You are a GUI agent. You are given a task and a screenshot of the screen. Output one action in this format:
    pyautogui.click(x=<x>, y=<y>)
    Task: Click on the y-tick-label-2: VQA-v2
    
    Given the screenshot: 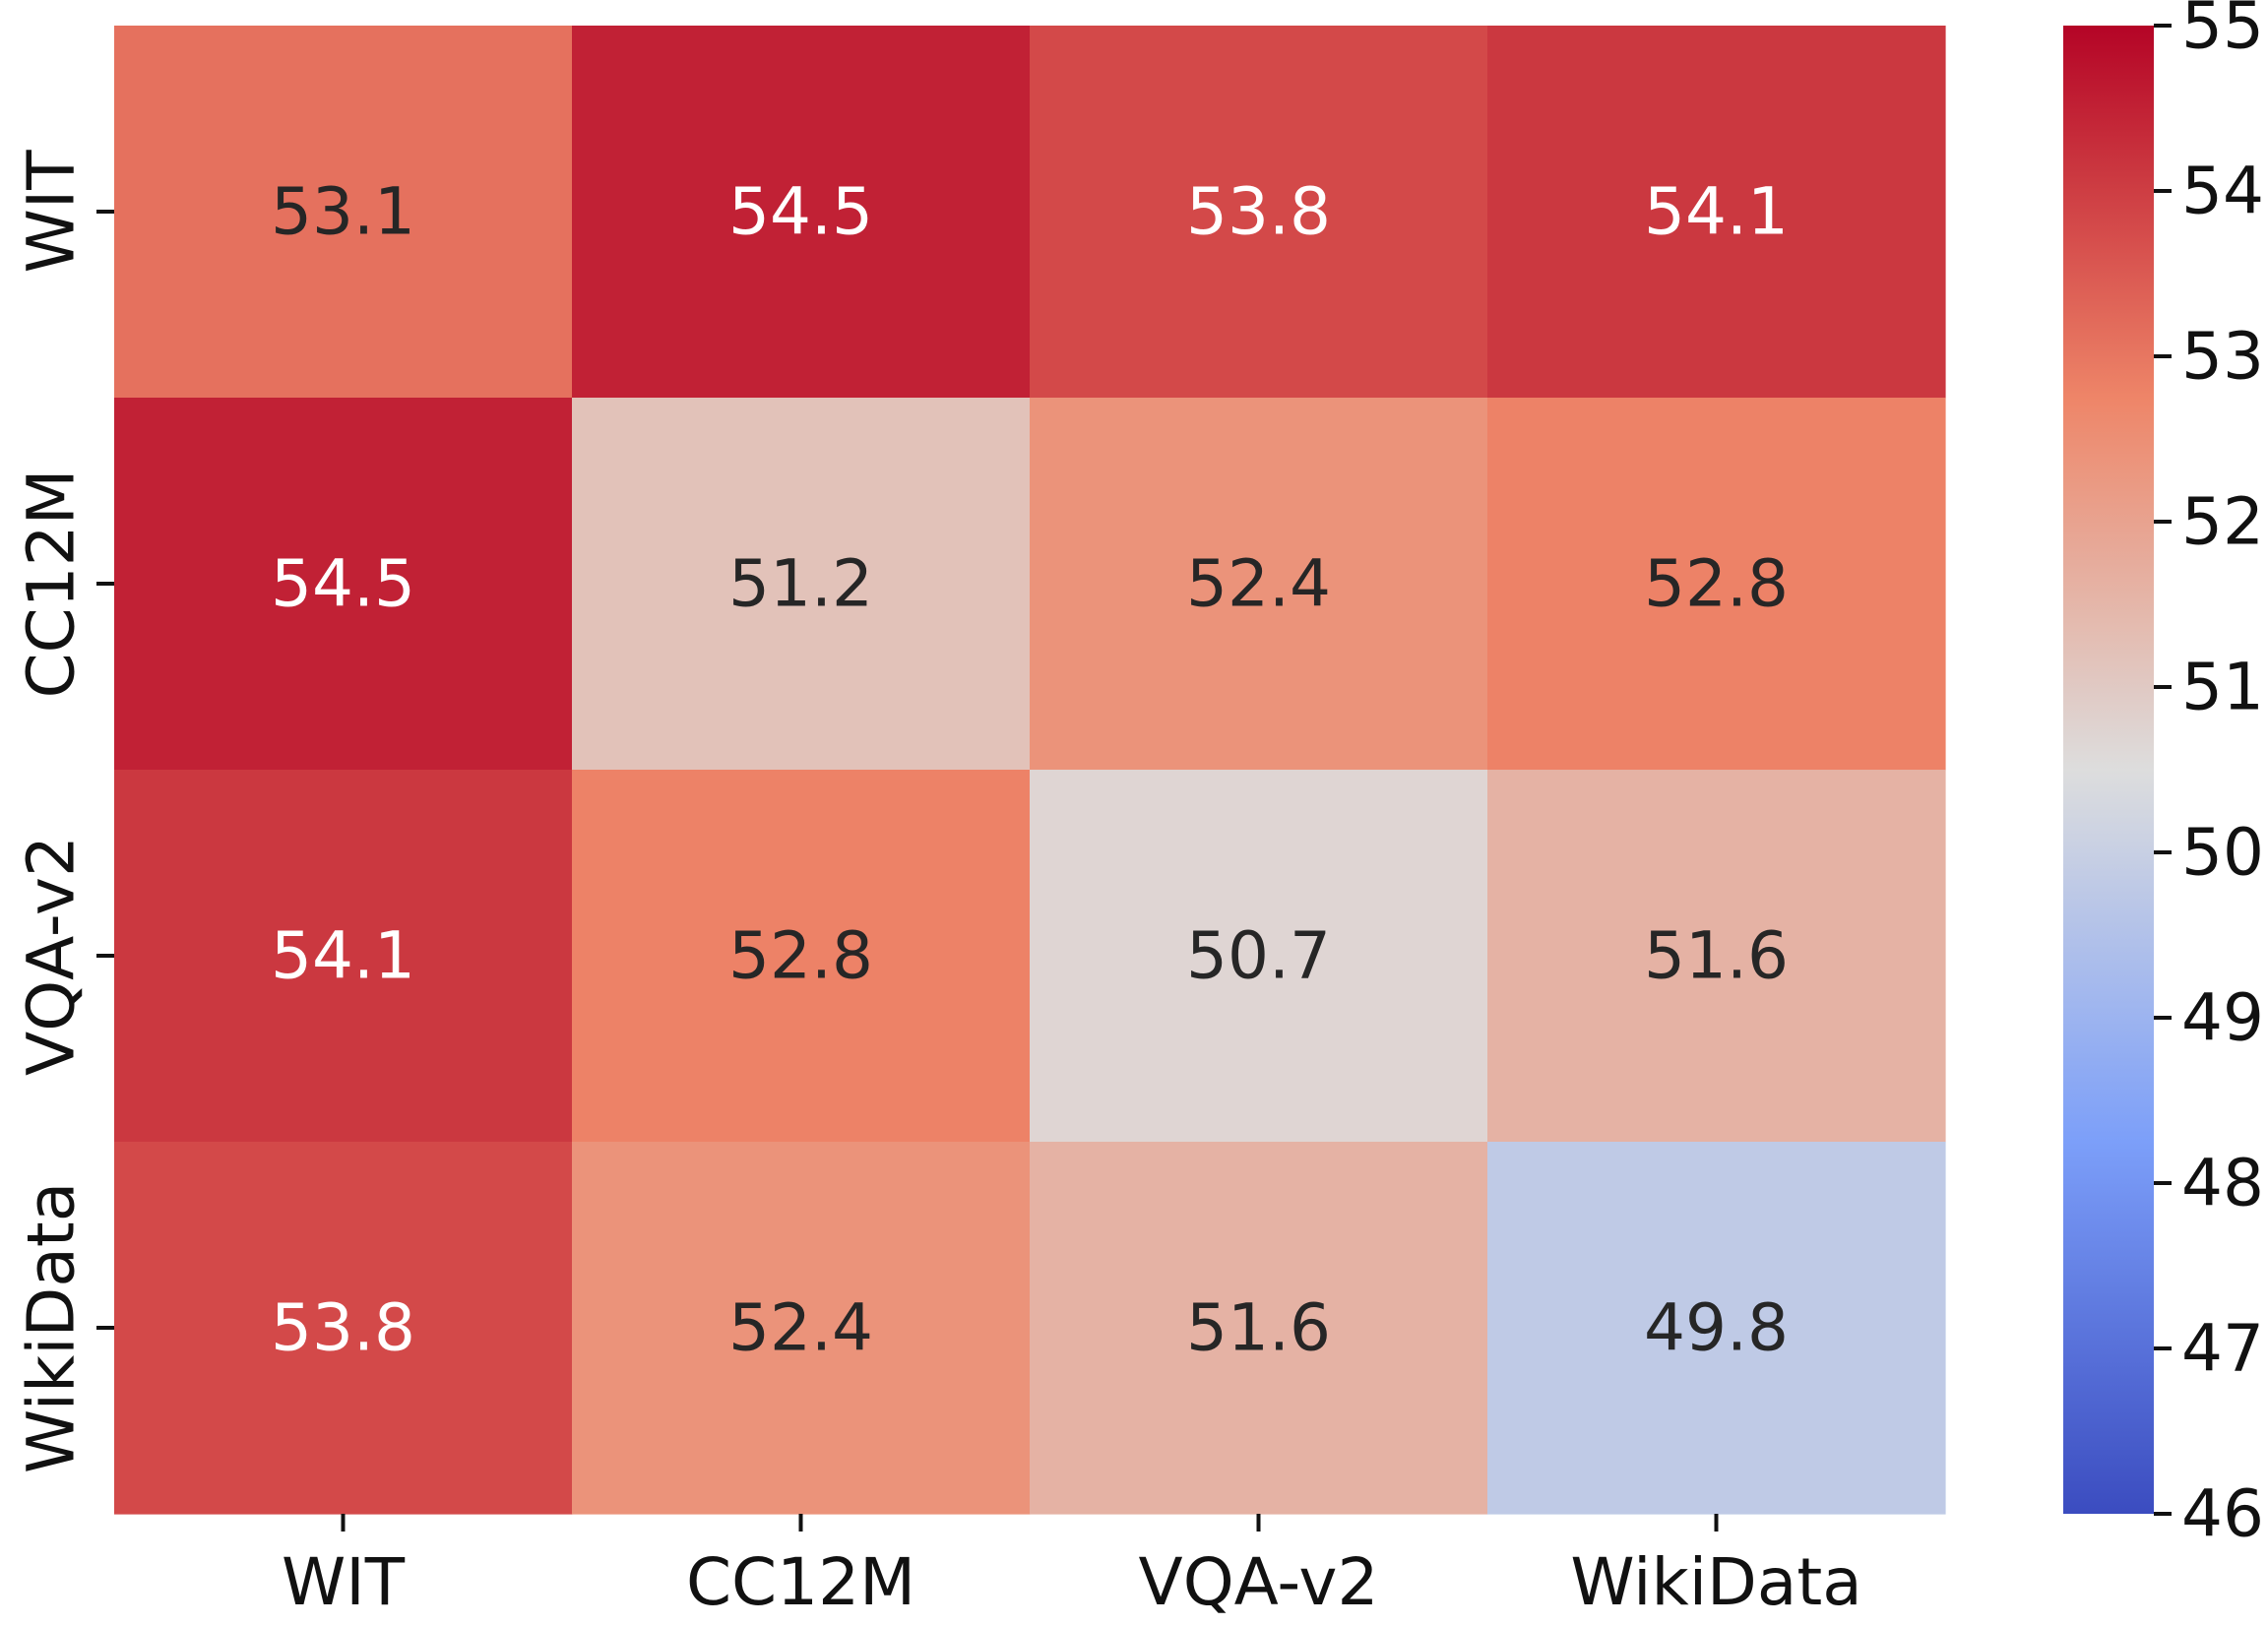 What is the action you would take?
    pyautogui.click(x=52, y=956)
    